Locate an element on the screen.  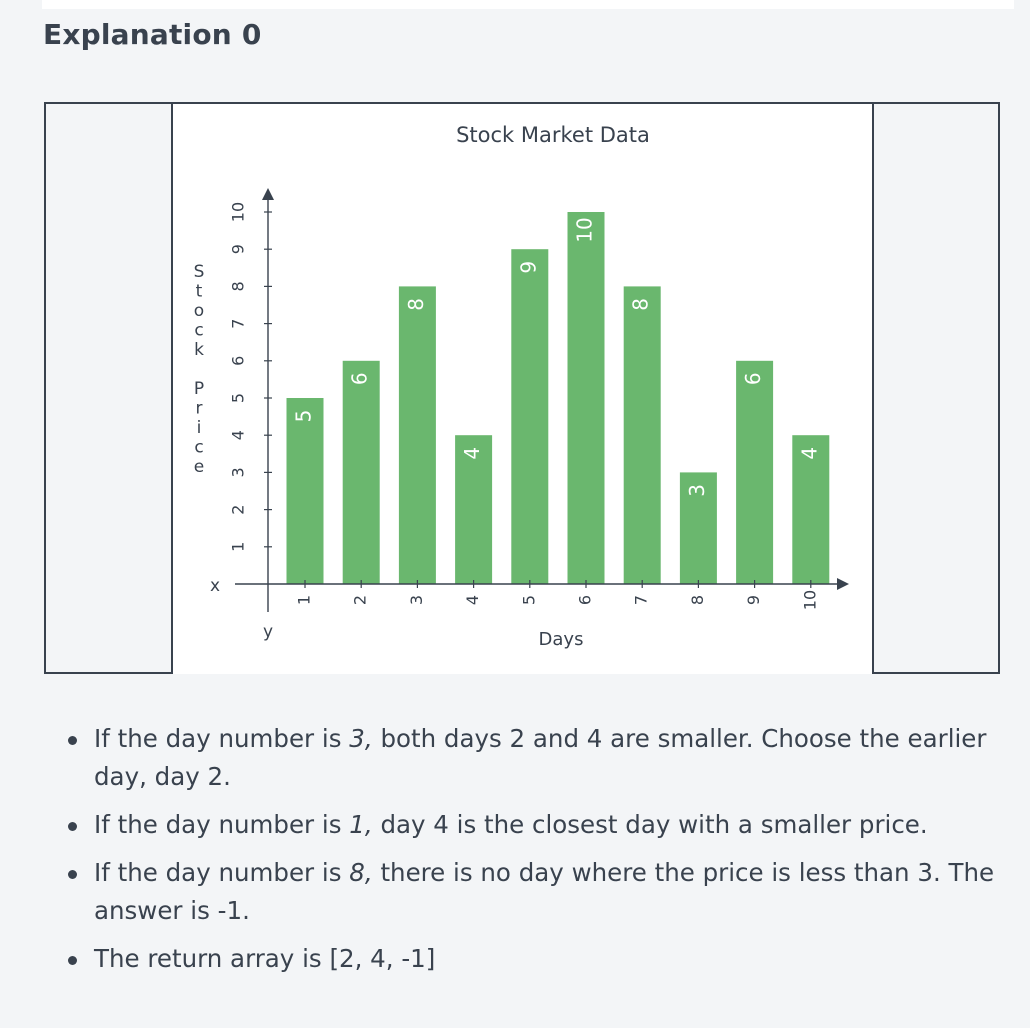
emphasized-text: 8, is located at coordinates (361, 872).